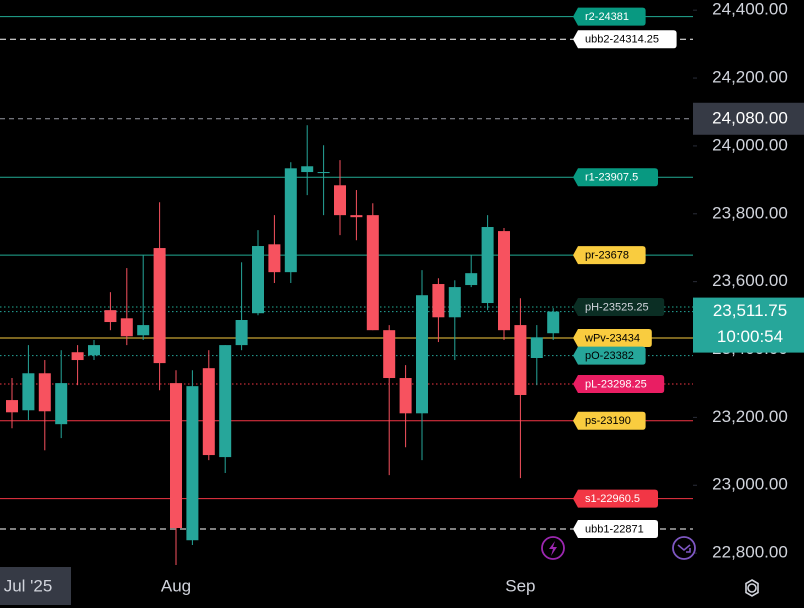 Image resolution: width=804 pixels, height=608 pixels. Describe the element at coordinates (750, 9) in the screenshot. I see `y-tick-label: 24,400.00` at that location.